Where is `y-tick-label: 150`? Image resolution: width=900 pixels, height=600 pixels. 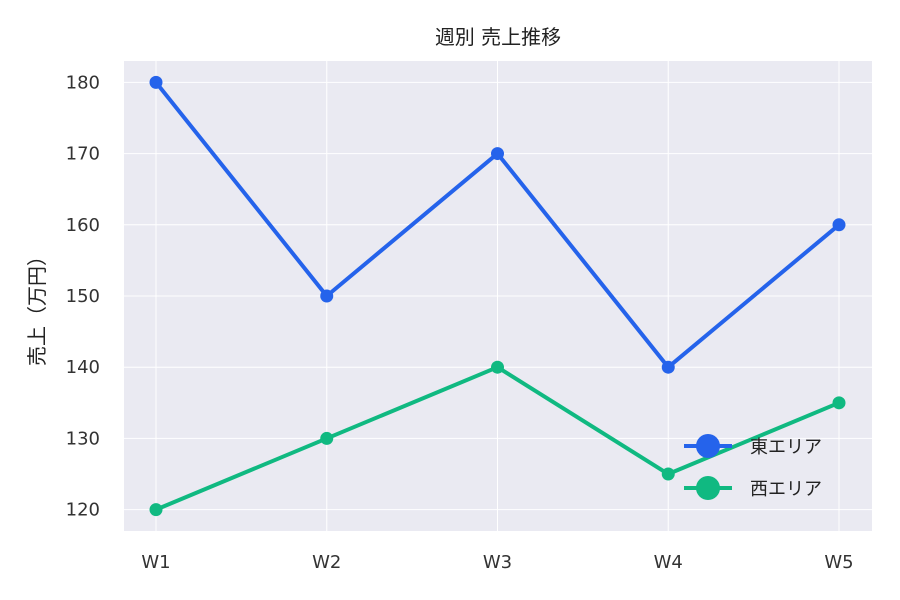
y-tick-label: 150 is located at coordinates (83, 296).